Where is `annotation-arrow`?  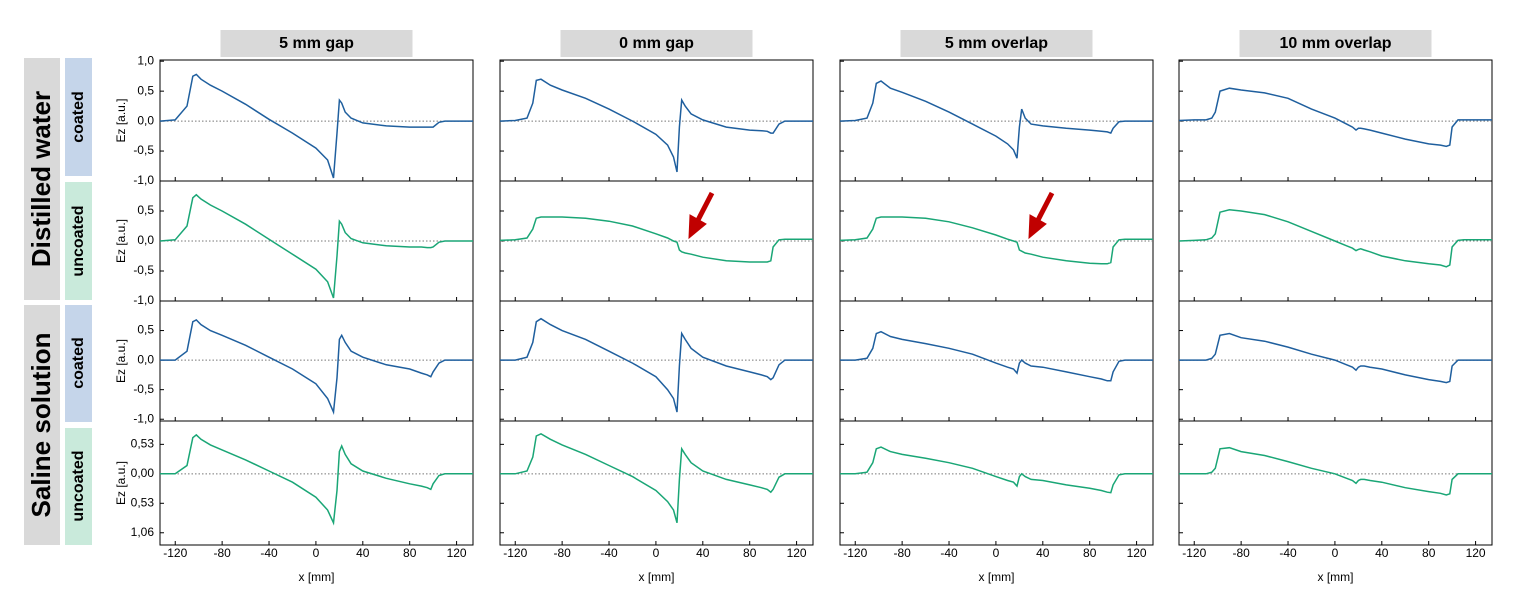
annotation-arrow is located at coordinates (871, 215).